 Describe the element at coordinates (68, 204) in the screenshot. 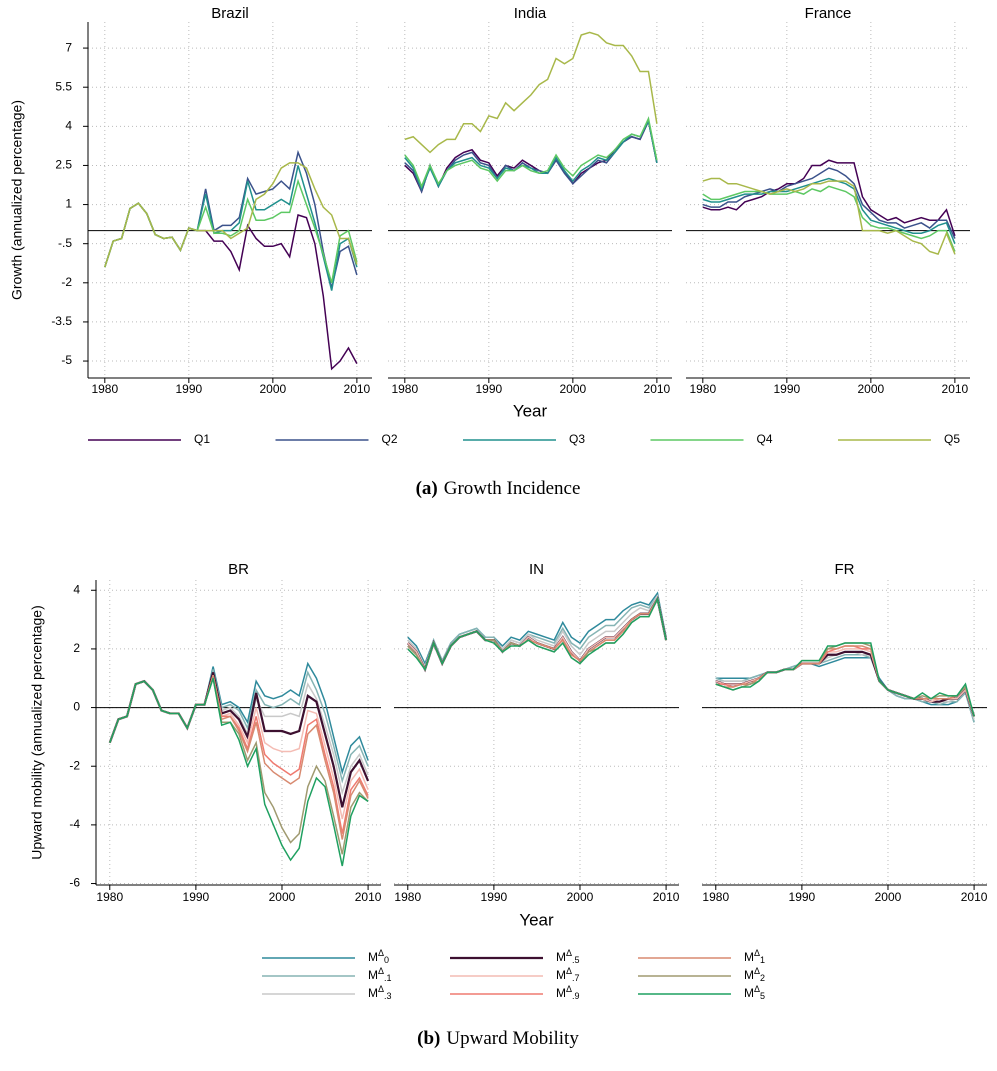

I see `y-tick-label: 1` at that location.